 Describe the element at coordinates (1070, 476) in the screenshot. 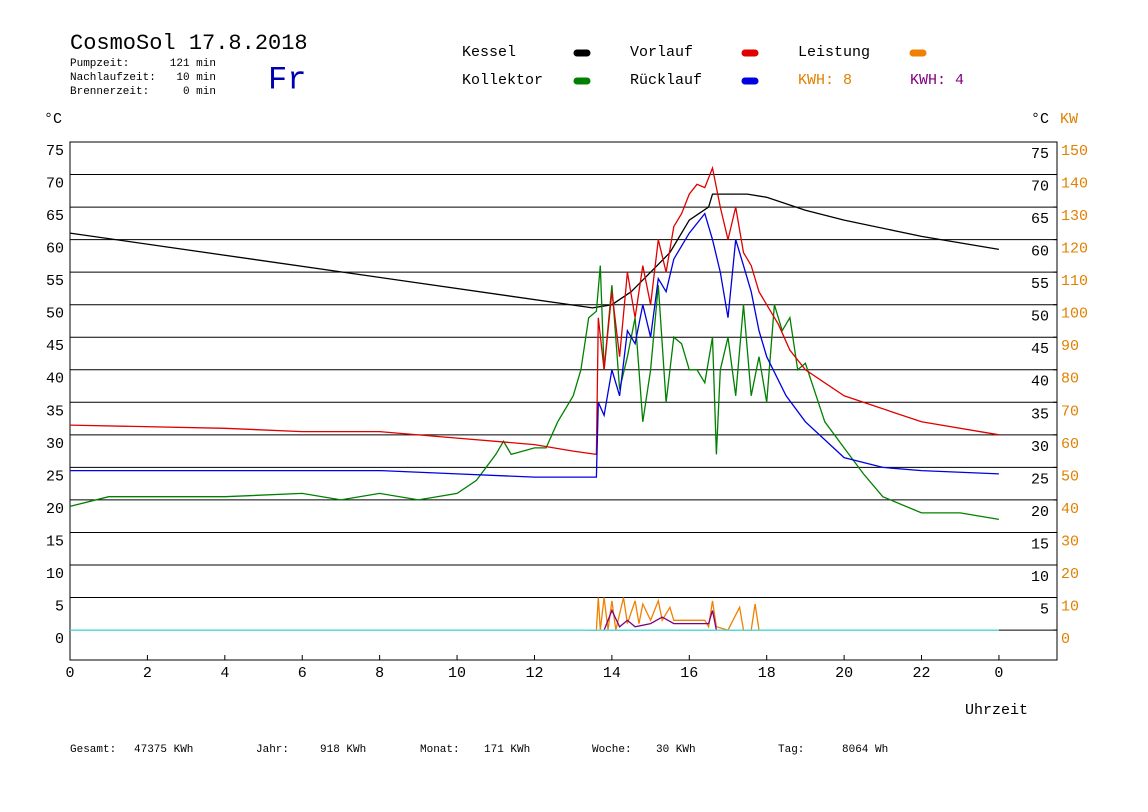

I see `y2-tick-label: 50` at that location.